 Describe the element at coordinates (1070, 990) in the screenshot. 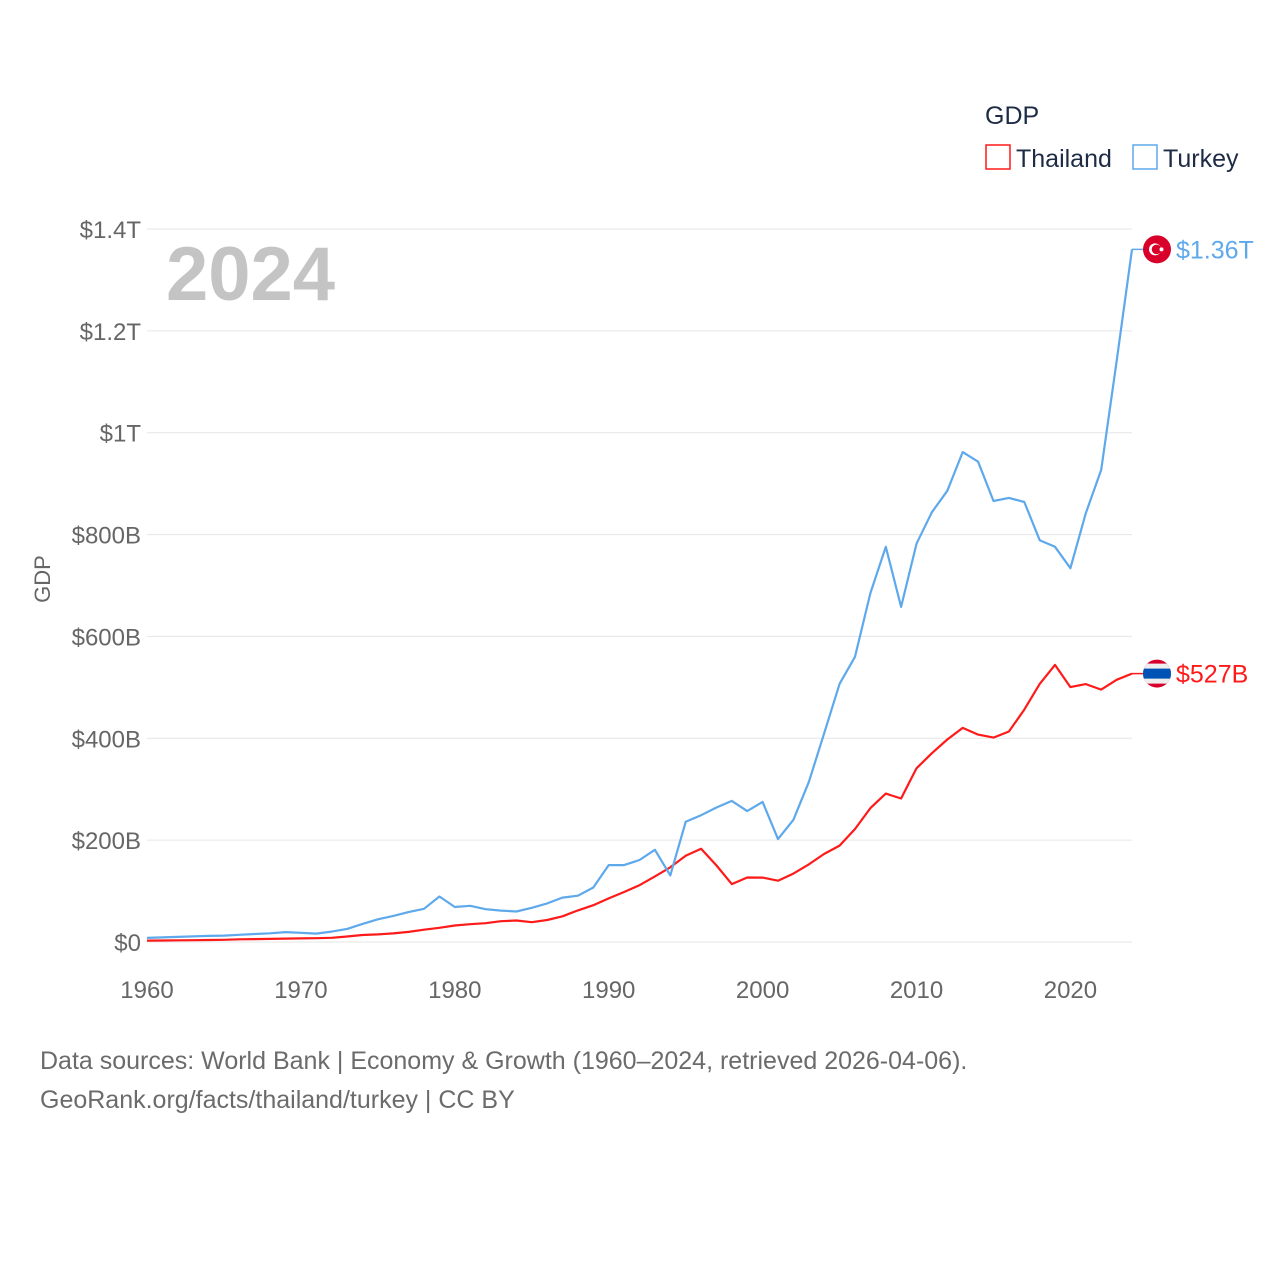

I see `x-tick-label: 2020` at that location.